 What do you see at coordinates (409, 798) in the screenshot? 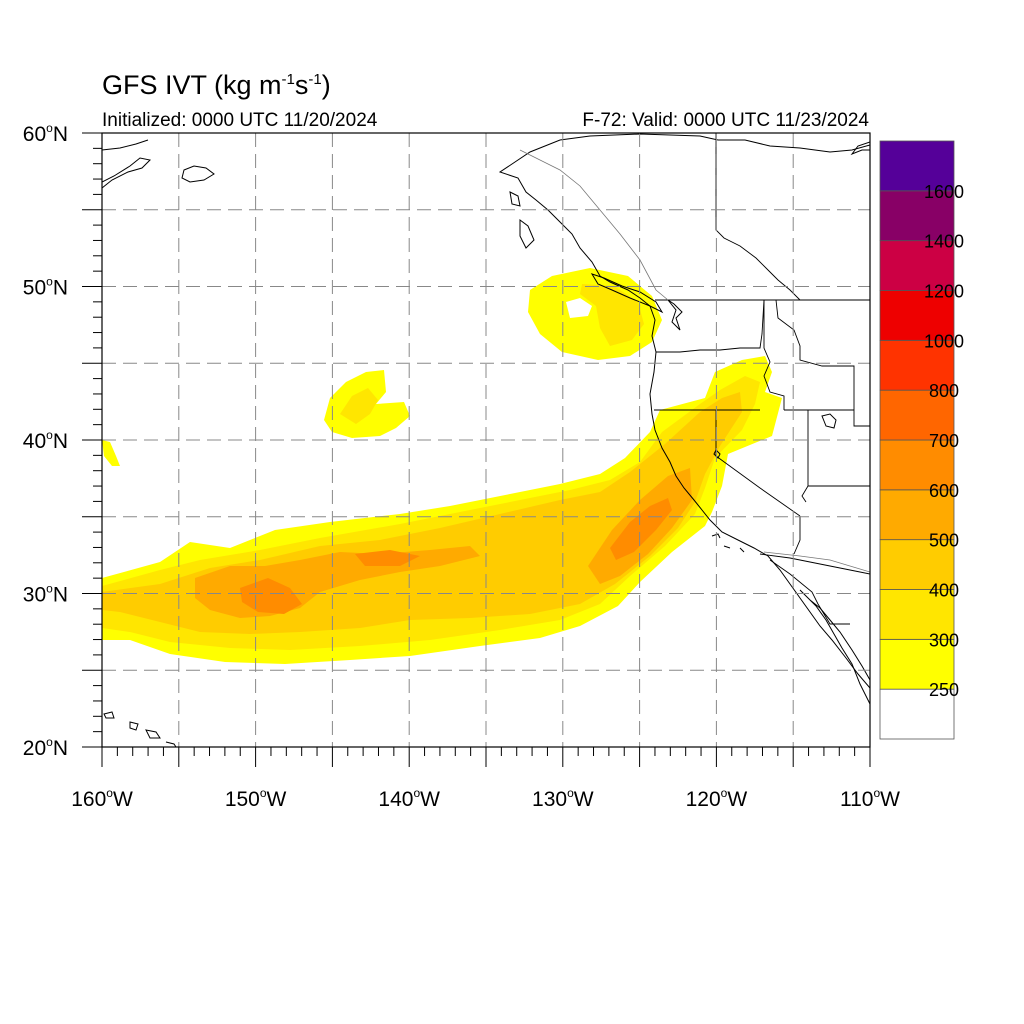
I see `lon-label: 140oW` at bounding box center [409, 798].